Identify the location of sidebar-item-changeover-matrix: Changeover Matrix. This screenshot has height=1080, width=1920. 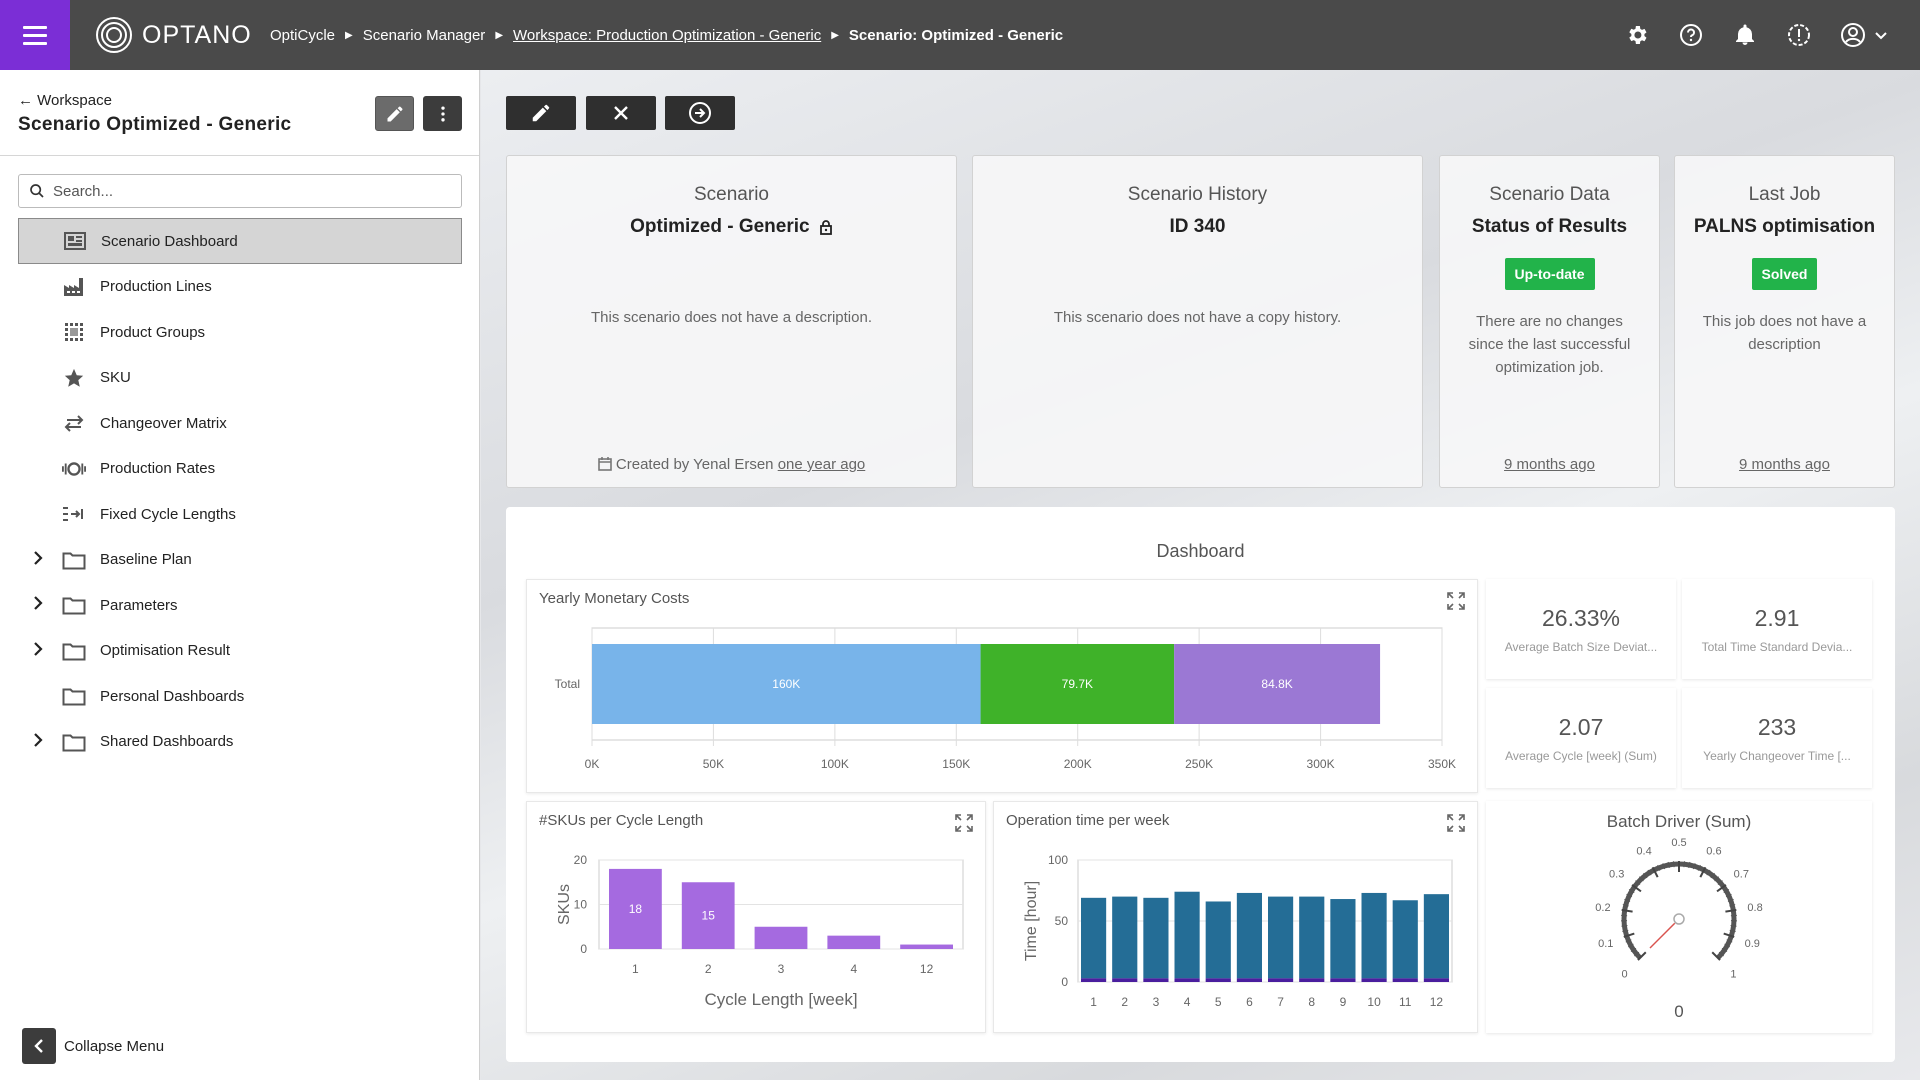
(240, 424).